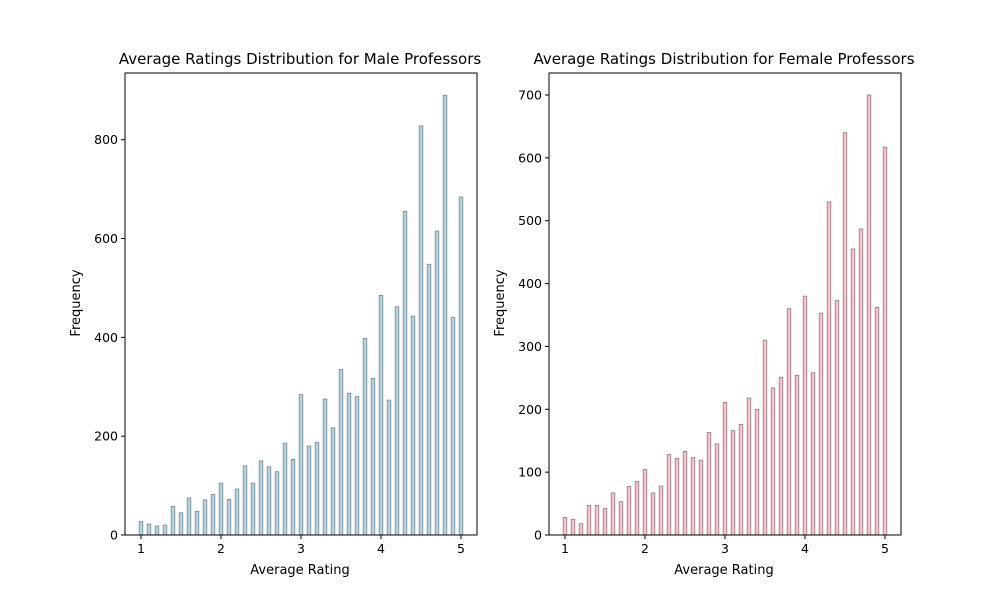 Image resolution: width=1000 pixels, height=604 pixels. What do you see at coordinates (76, 302) in the screenshot?
I see `y-axis-label: Frequency` at bounding box center [76, 302].